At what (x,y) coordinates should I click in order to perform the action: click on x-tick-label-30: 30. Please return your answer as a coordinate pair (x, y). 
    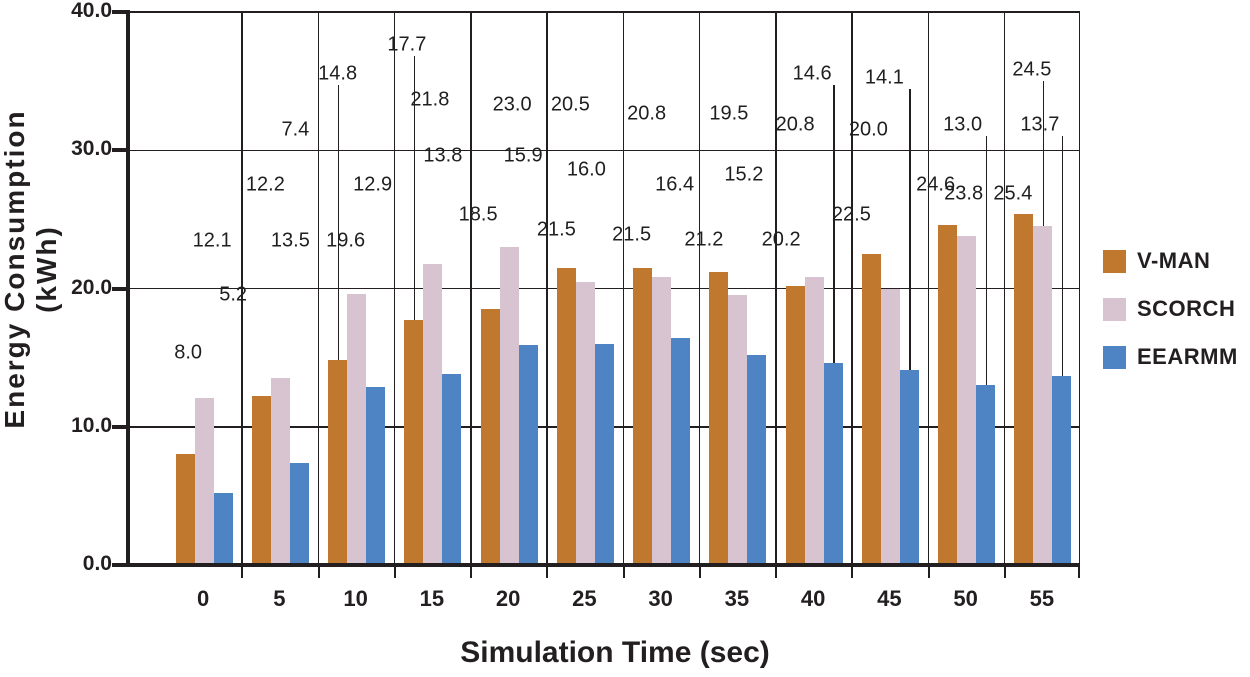
    Looking at the image, I should click on (660, 598).